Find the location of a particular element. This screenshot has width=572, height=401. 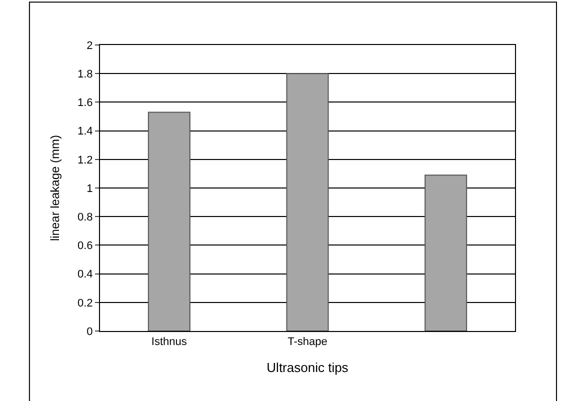

y-tick-label: 0.2 is located at coordinates (85, 303).